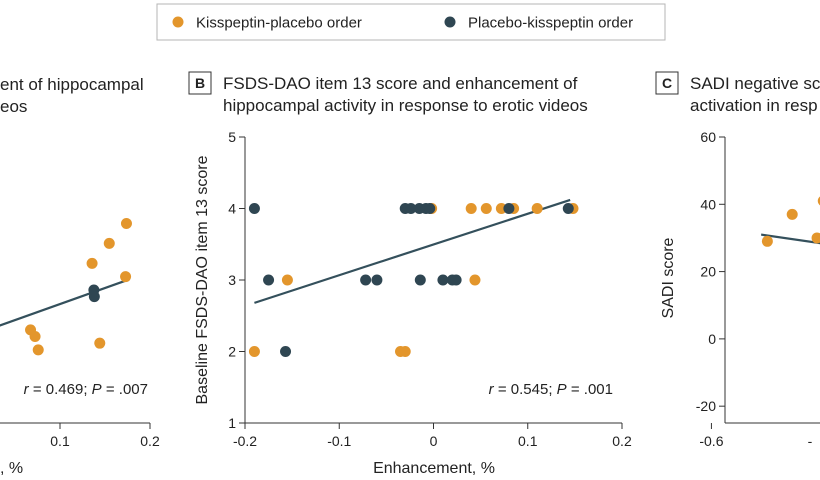 The height and width of the screenshot is (480, 820). Describe the element at coordinates (450, 22) in the screenshot. I see `legend-marker-placebo-kisspeptin` at that location.